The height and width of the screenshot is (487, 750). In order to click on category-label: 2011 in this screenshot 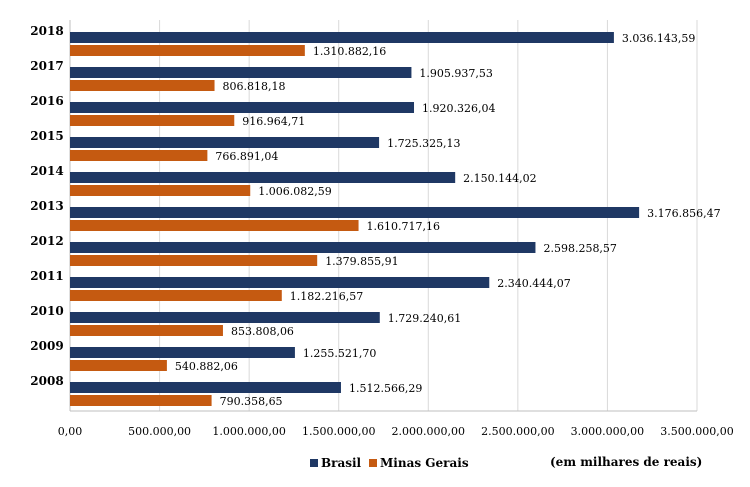, I will do `click(46, 276)`.